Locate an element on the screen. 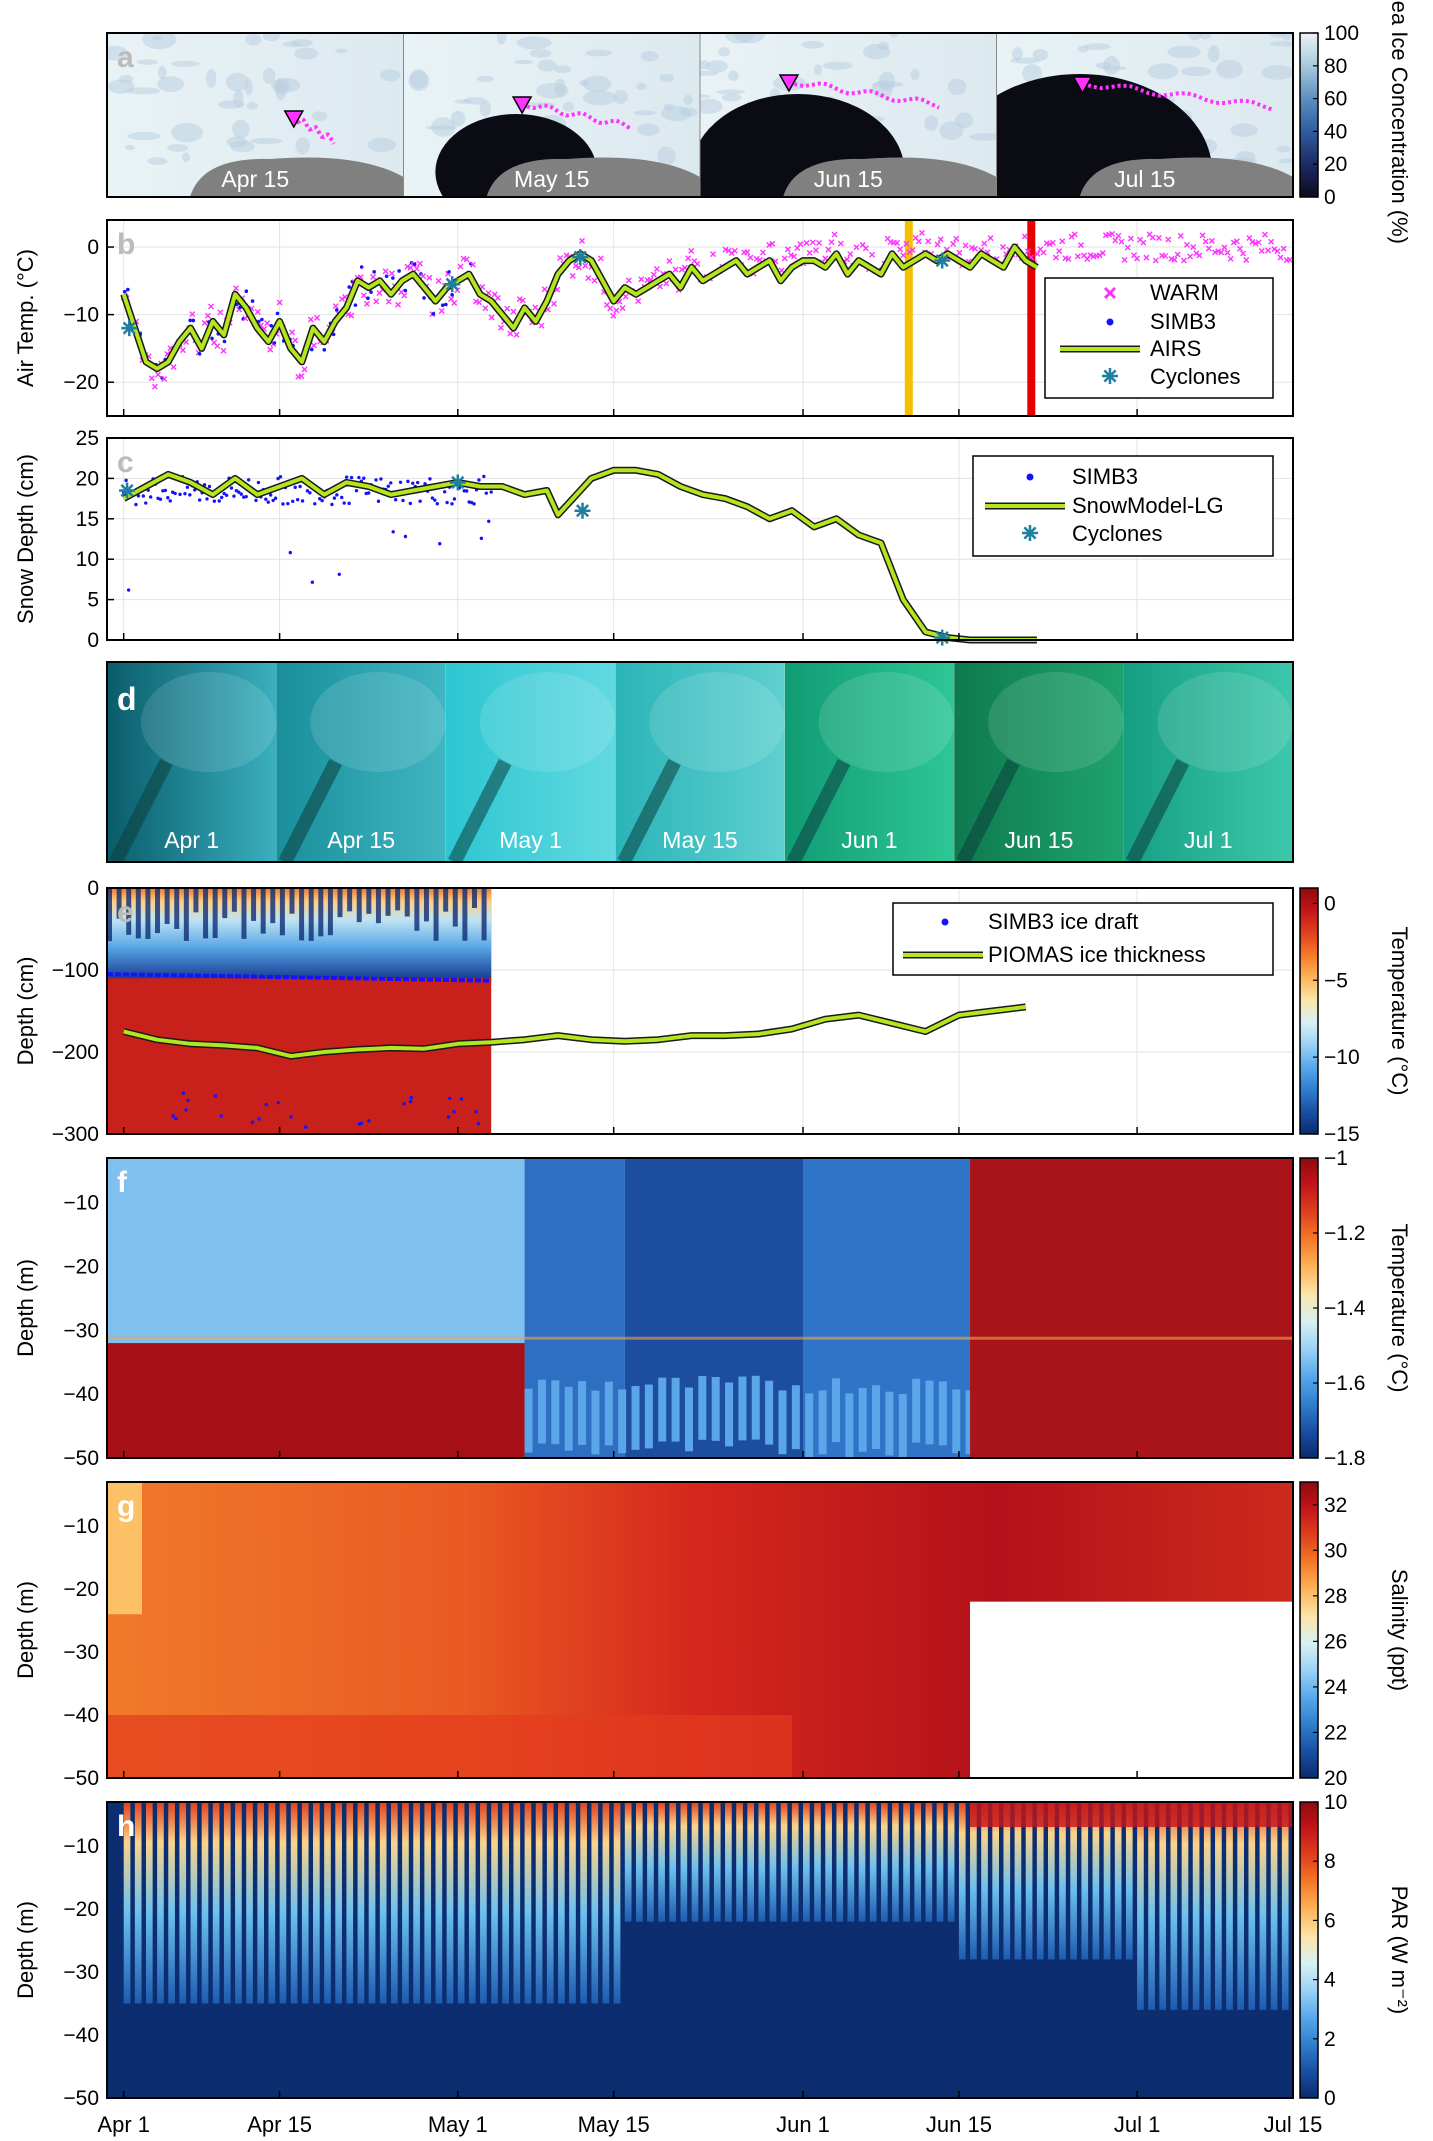 The height and width of the screenshot is (2141, 1433). panel-f-frame is located at coordinates (700, 1308).